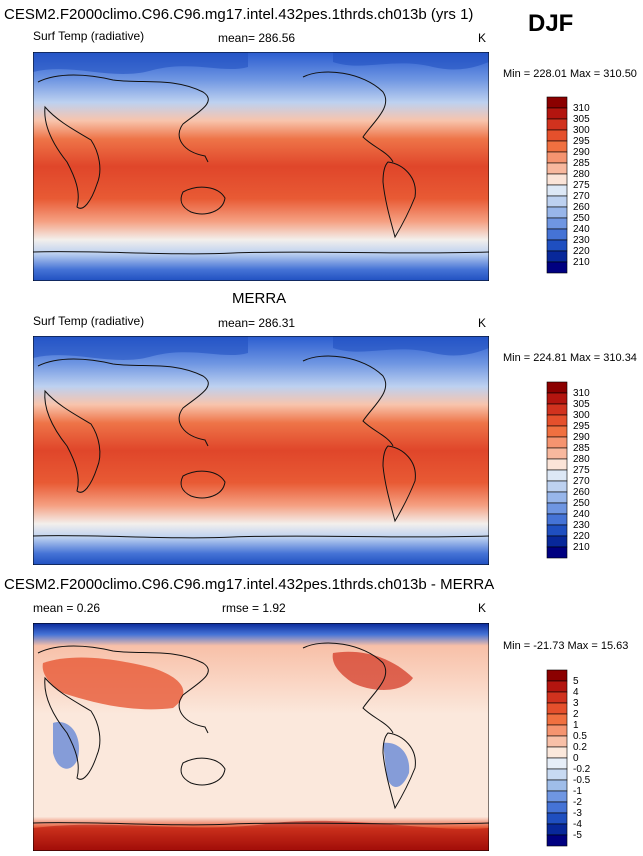 This screenshot has height=856, width=643. What do you see at coordinates (261, 824) in the screenshot?
I see `panel3-coast-antarctica` at bounding box center [261, 824].